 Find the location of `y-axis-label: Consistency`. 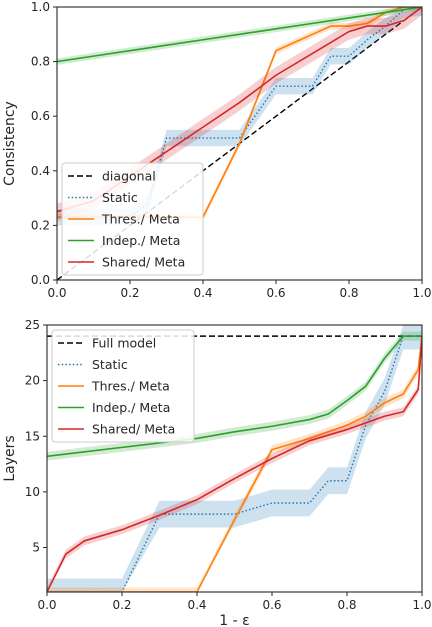

y-axis-label: Consistency is located at coordinates (10, 143).